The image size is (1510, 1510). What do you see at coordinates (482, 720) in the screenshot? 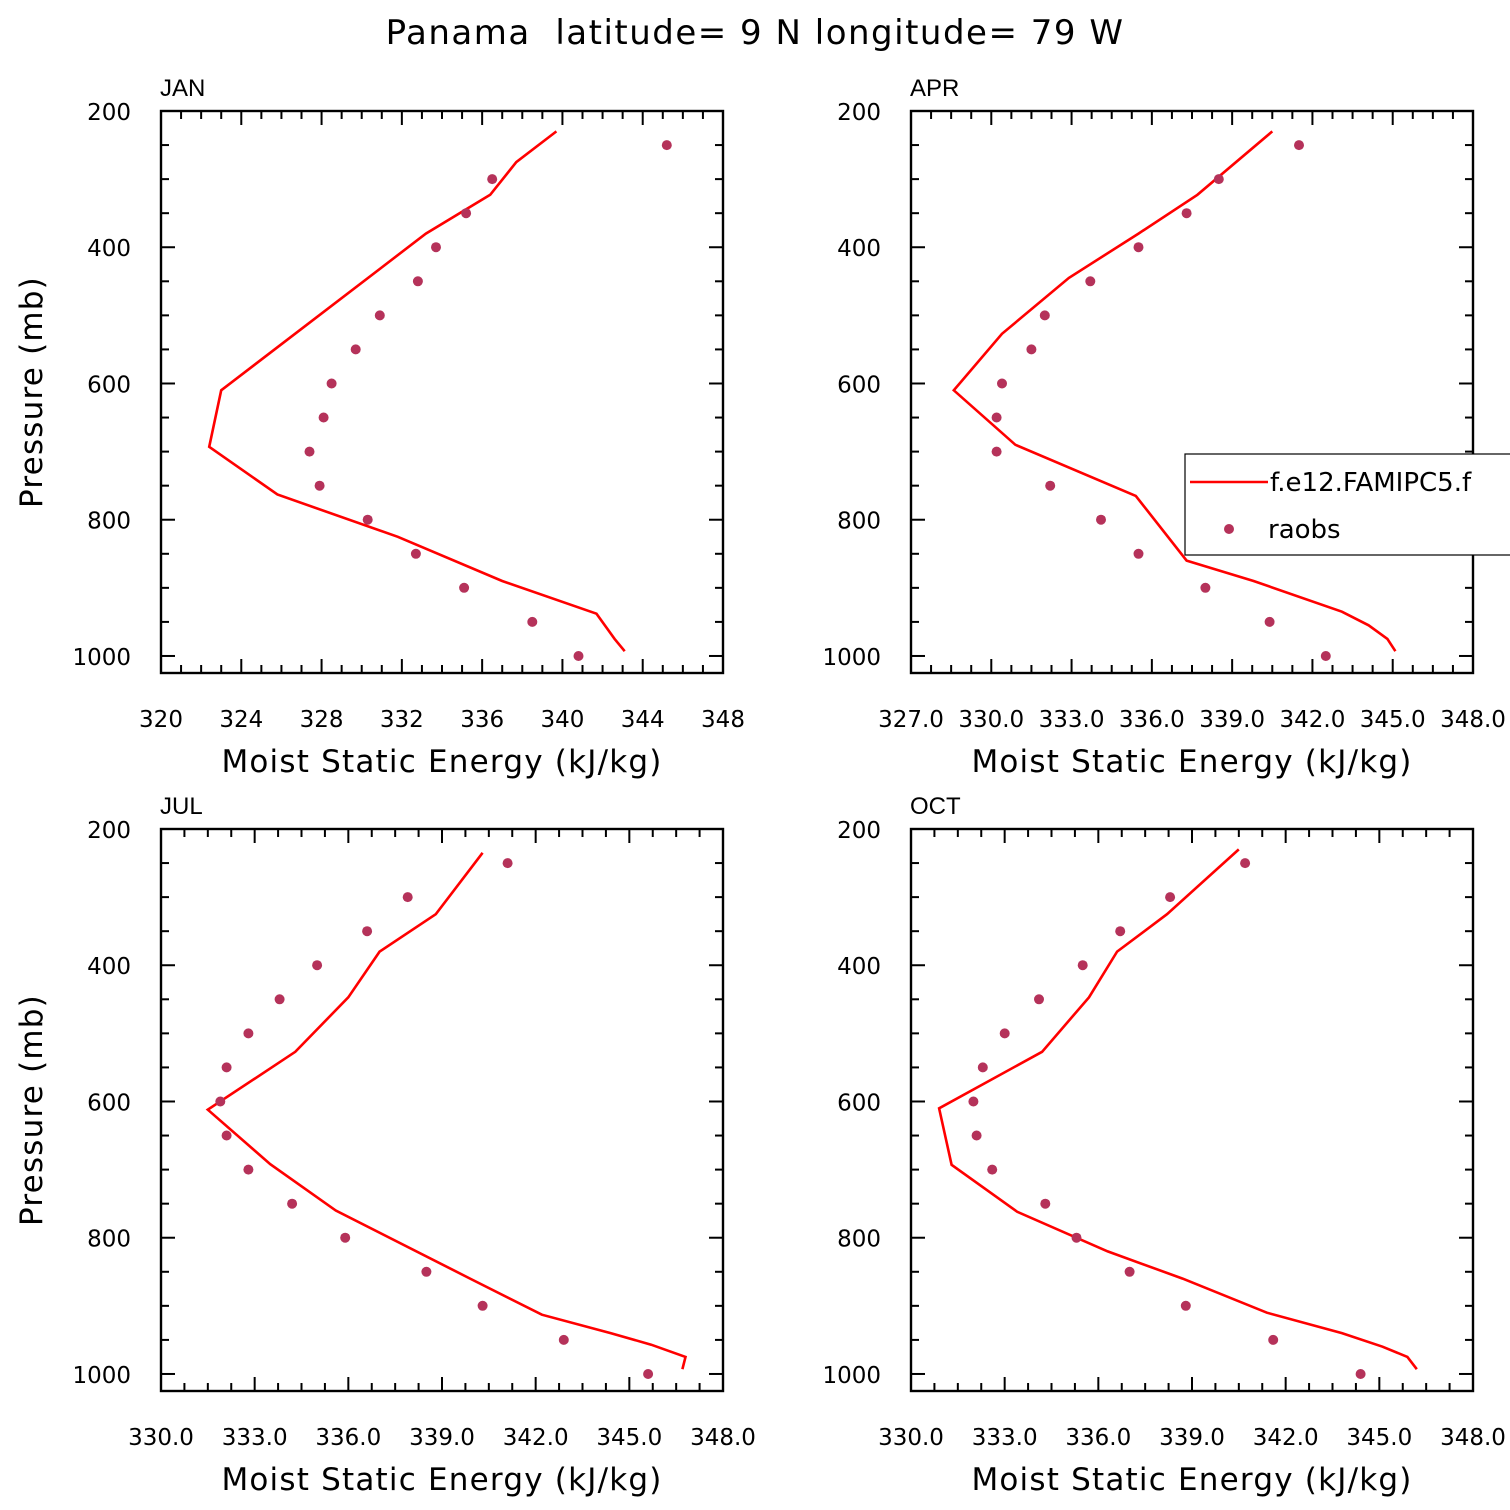
I see `x-tick-label: 336` at bounding box center [482, 720].